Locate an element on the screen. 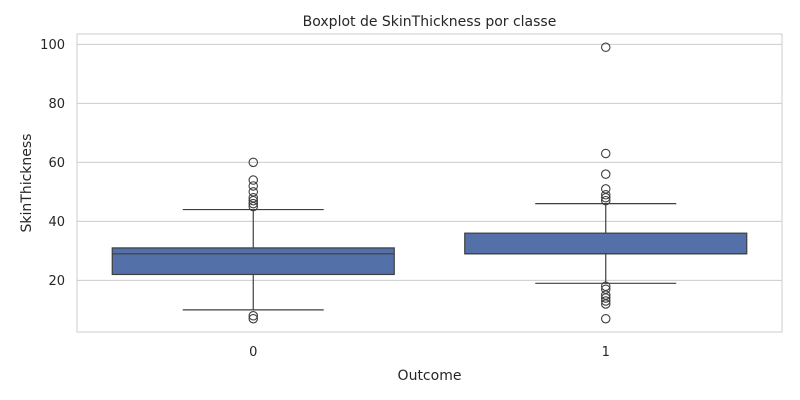 The height and width of the screenshot is (400, 800). y-tick-label: 100 is located at coordinates (52, 45).